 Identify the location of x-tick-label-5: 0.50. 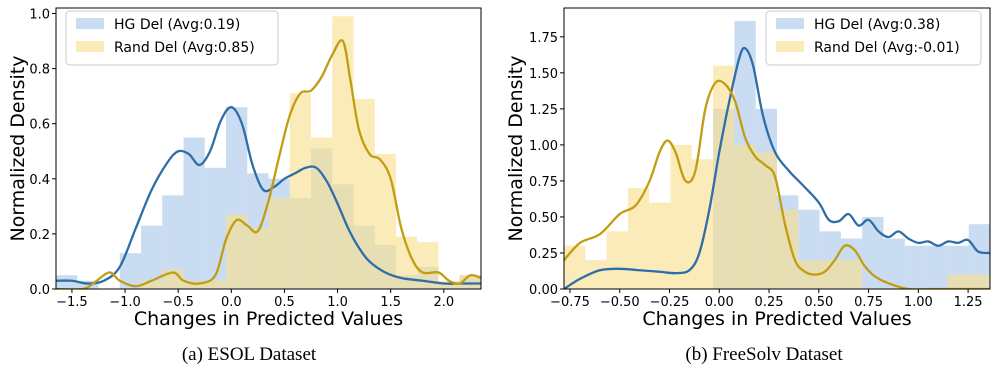
(818, 302).